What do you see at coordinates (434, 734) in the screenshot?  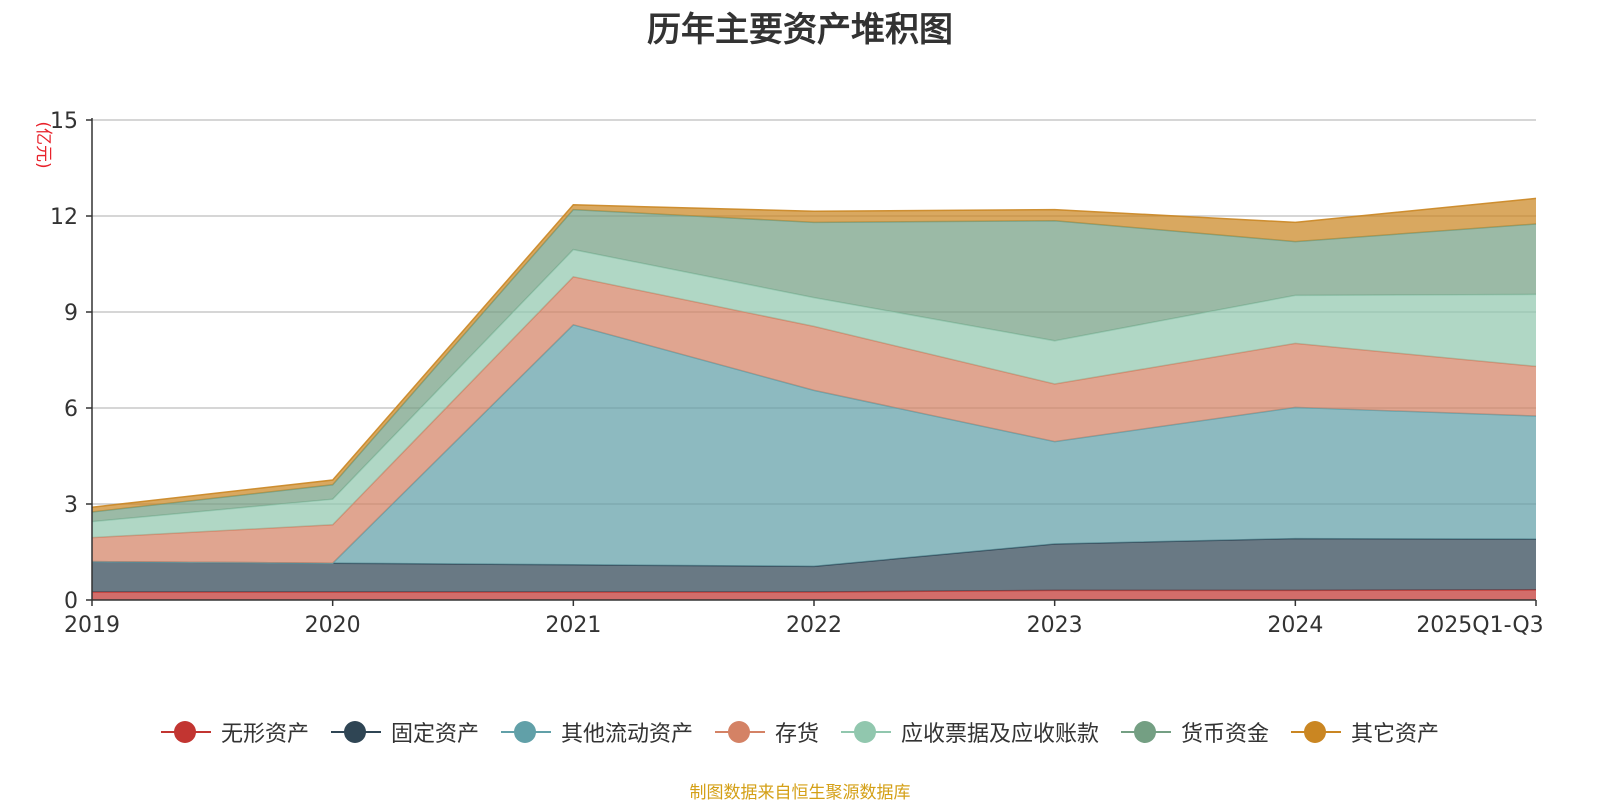 I see `legend-label: 固定资产` at bounding box center [434, 734].